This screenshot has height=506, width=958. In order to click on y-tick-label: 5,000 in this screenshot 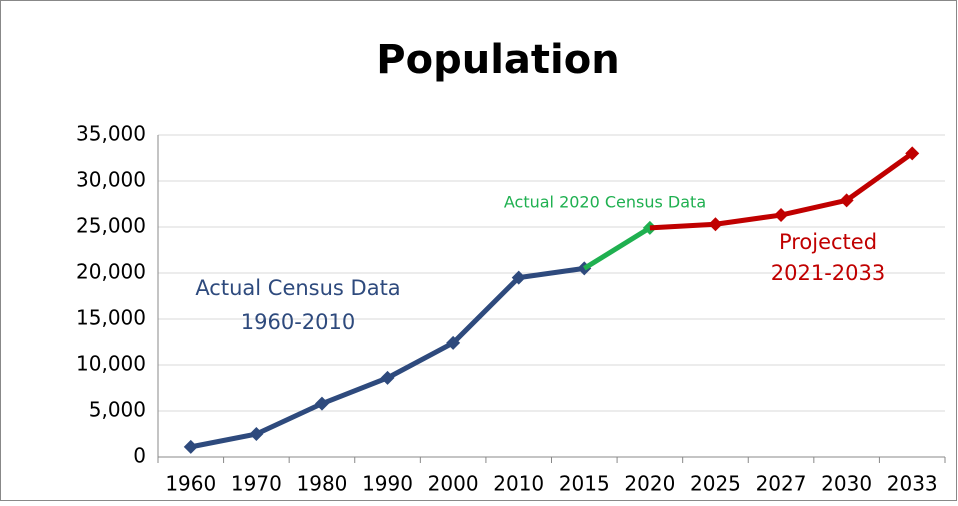, I will do `click(117, 410)`.